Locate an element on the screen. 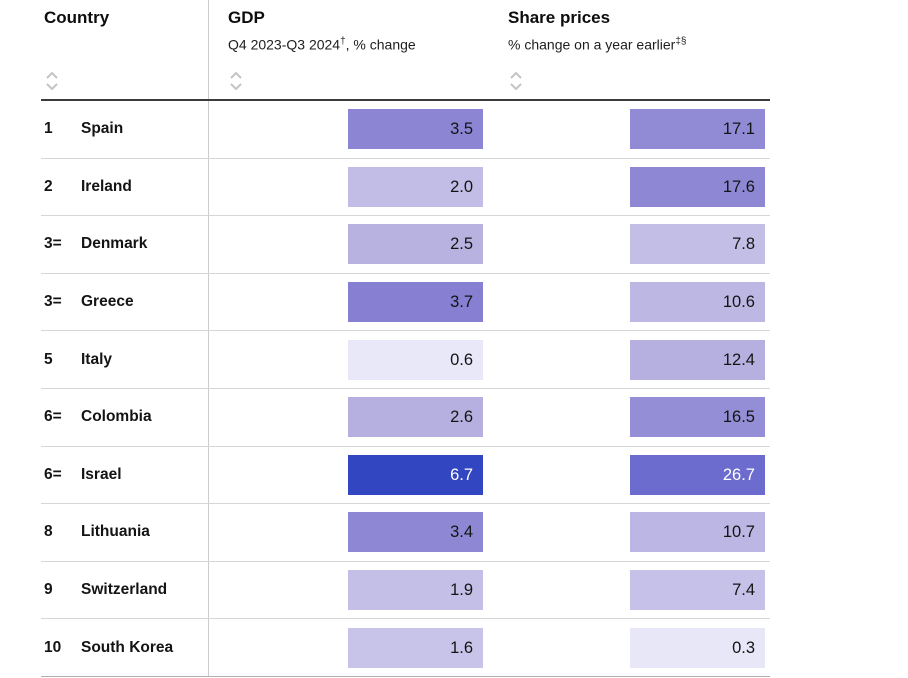 This screenshot has height=678, width=908. share-cell: 26.7 is located at coordinates (629, 475).